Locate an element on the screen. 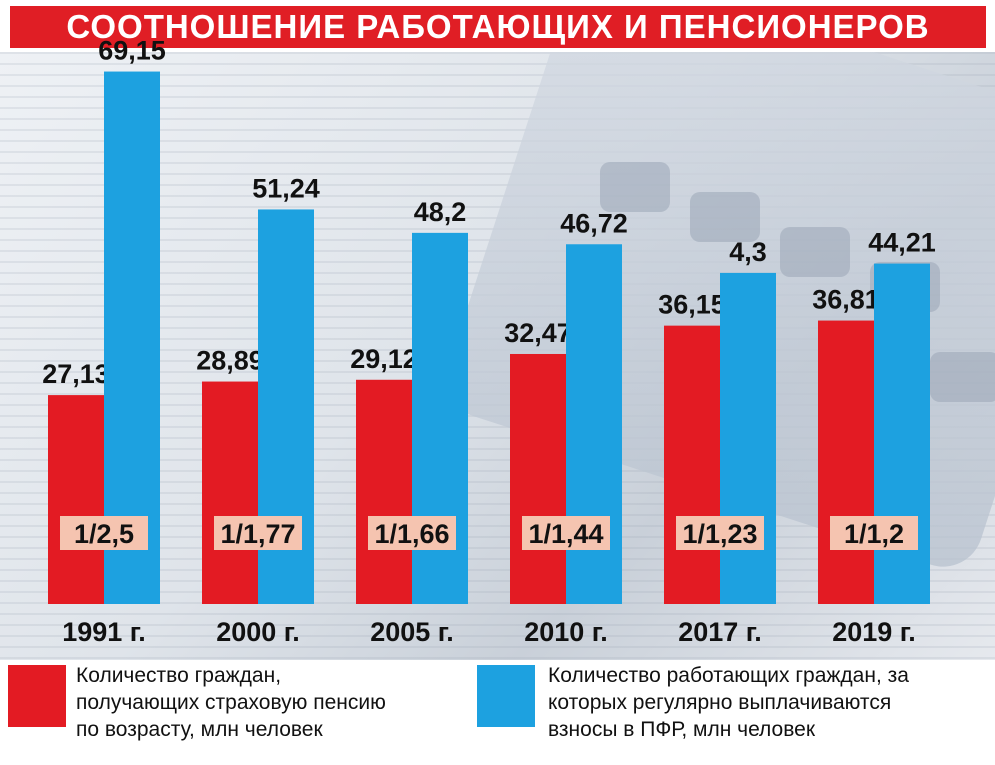  x-tick-label: 1991 г. is located at coordinates (104, 632).